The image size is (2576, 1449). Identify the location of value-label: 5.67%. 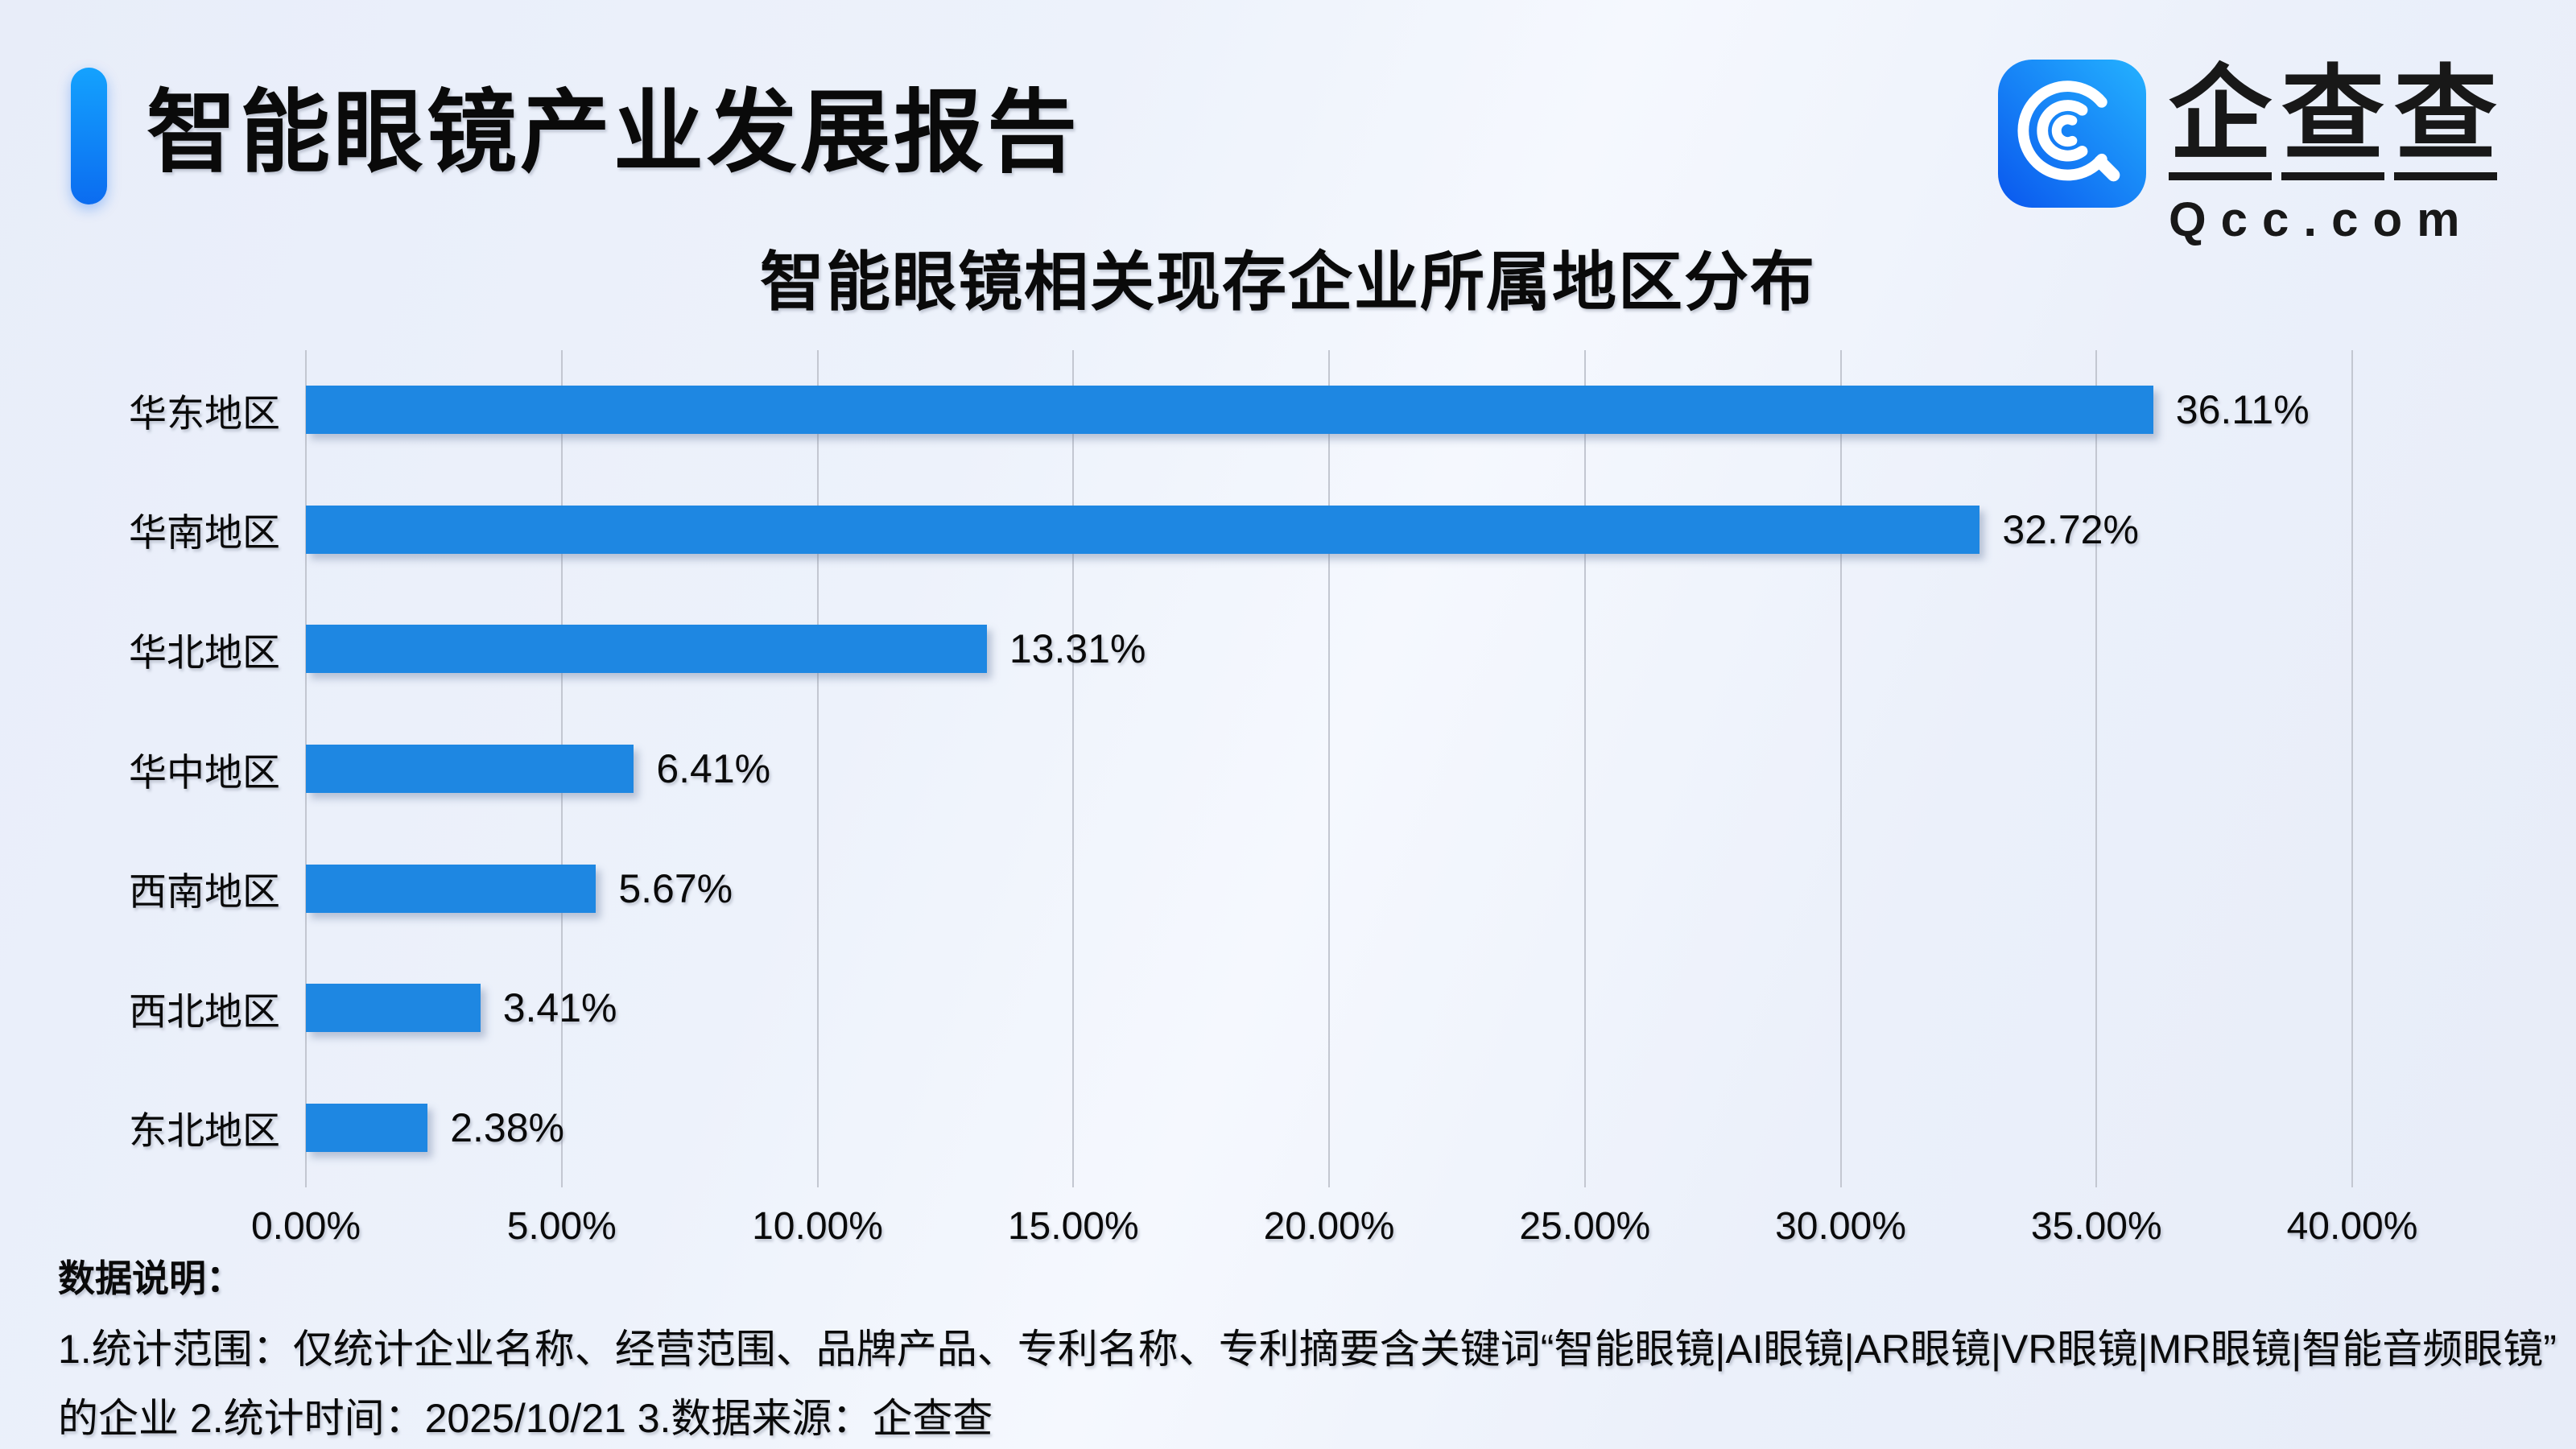
(675, 888).